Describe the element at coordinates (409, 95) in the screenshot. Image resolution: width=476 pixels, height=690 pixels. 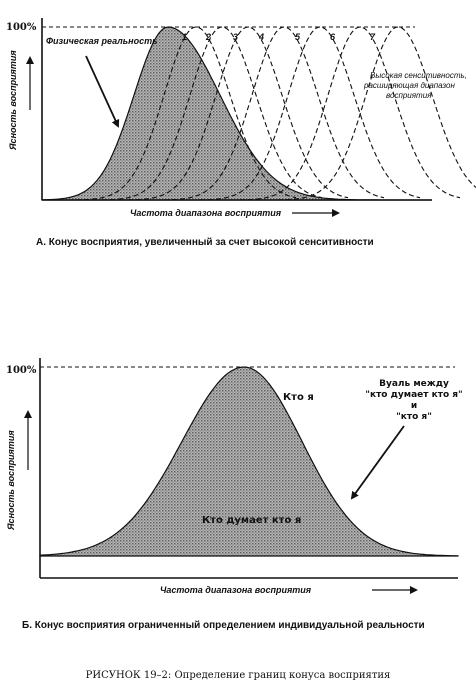
I see `high-sensitivity-line-3: восприятия` at that location.